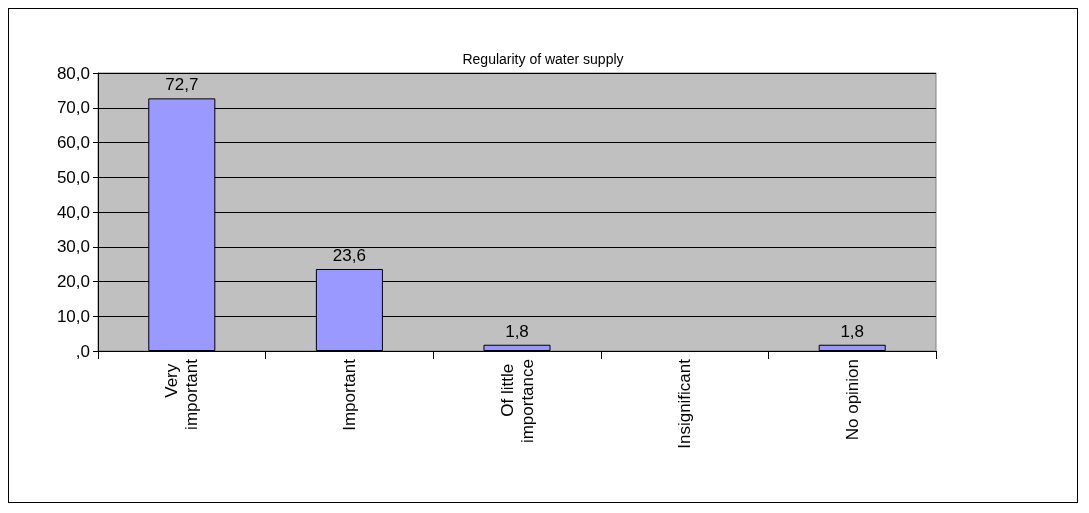 This screenshot has height=513, width=1089. What do you see at coordinates (685, 403) in the screenshot?
I see `x-tick-label: Insignificant` at bounding box center [685, 403].